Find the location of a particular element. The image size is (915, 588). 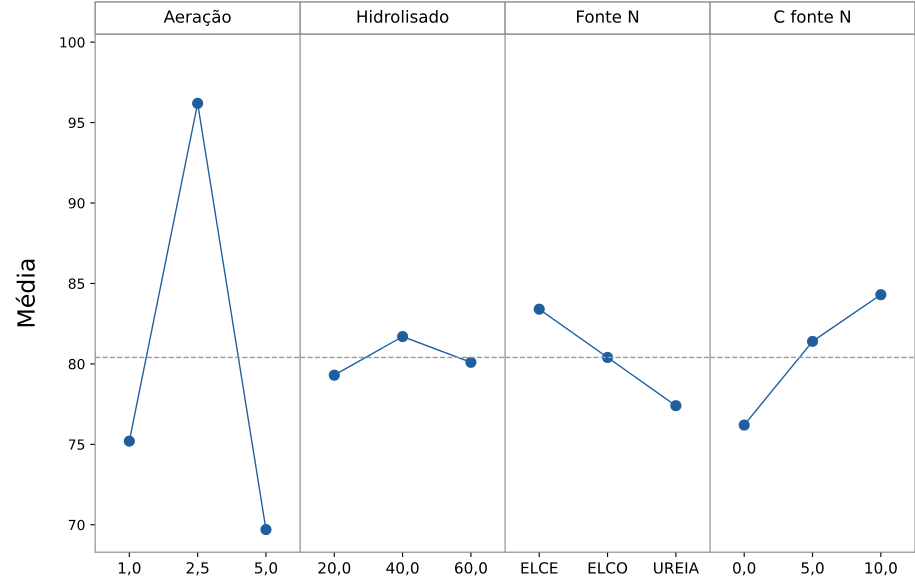

y-tick-label: 95 is located at coordinates (76, 123).